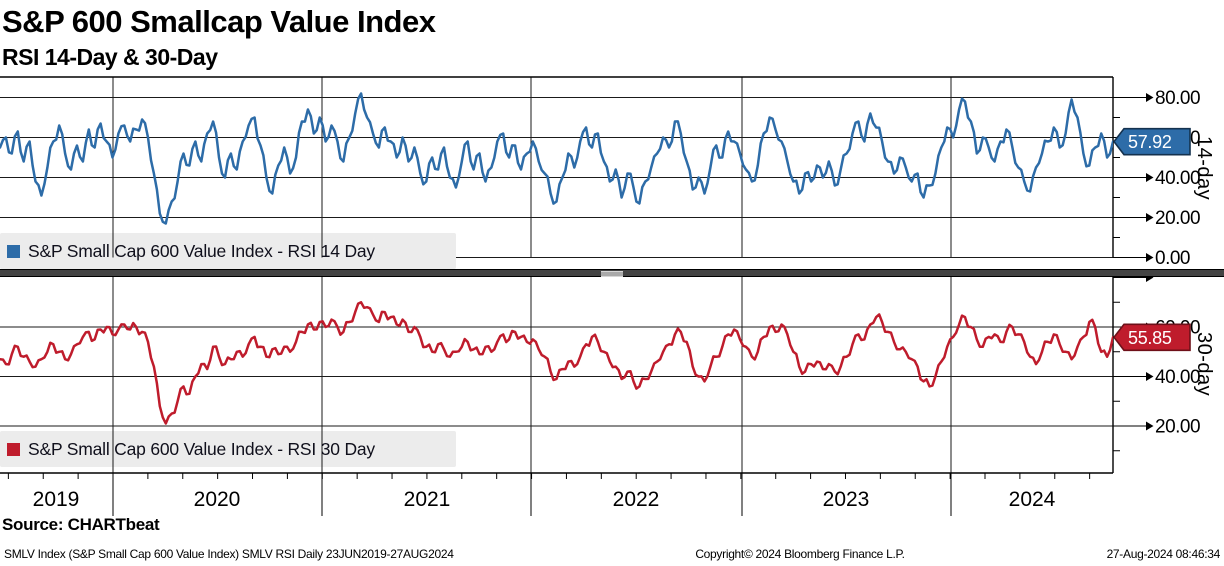 The image size is (1224, 566). Describe the element at coordinates (56, 499) in the screenshot. I see `x-axis-year-label: 2019` at that location.